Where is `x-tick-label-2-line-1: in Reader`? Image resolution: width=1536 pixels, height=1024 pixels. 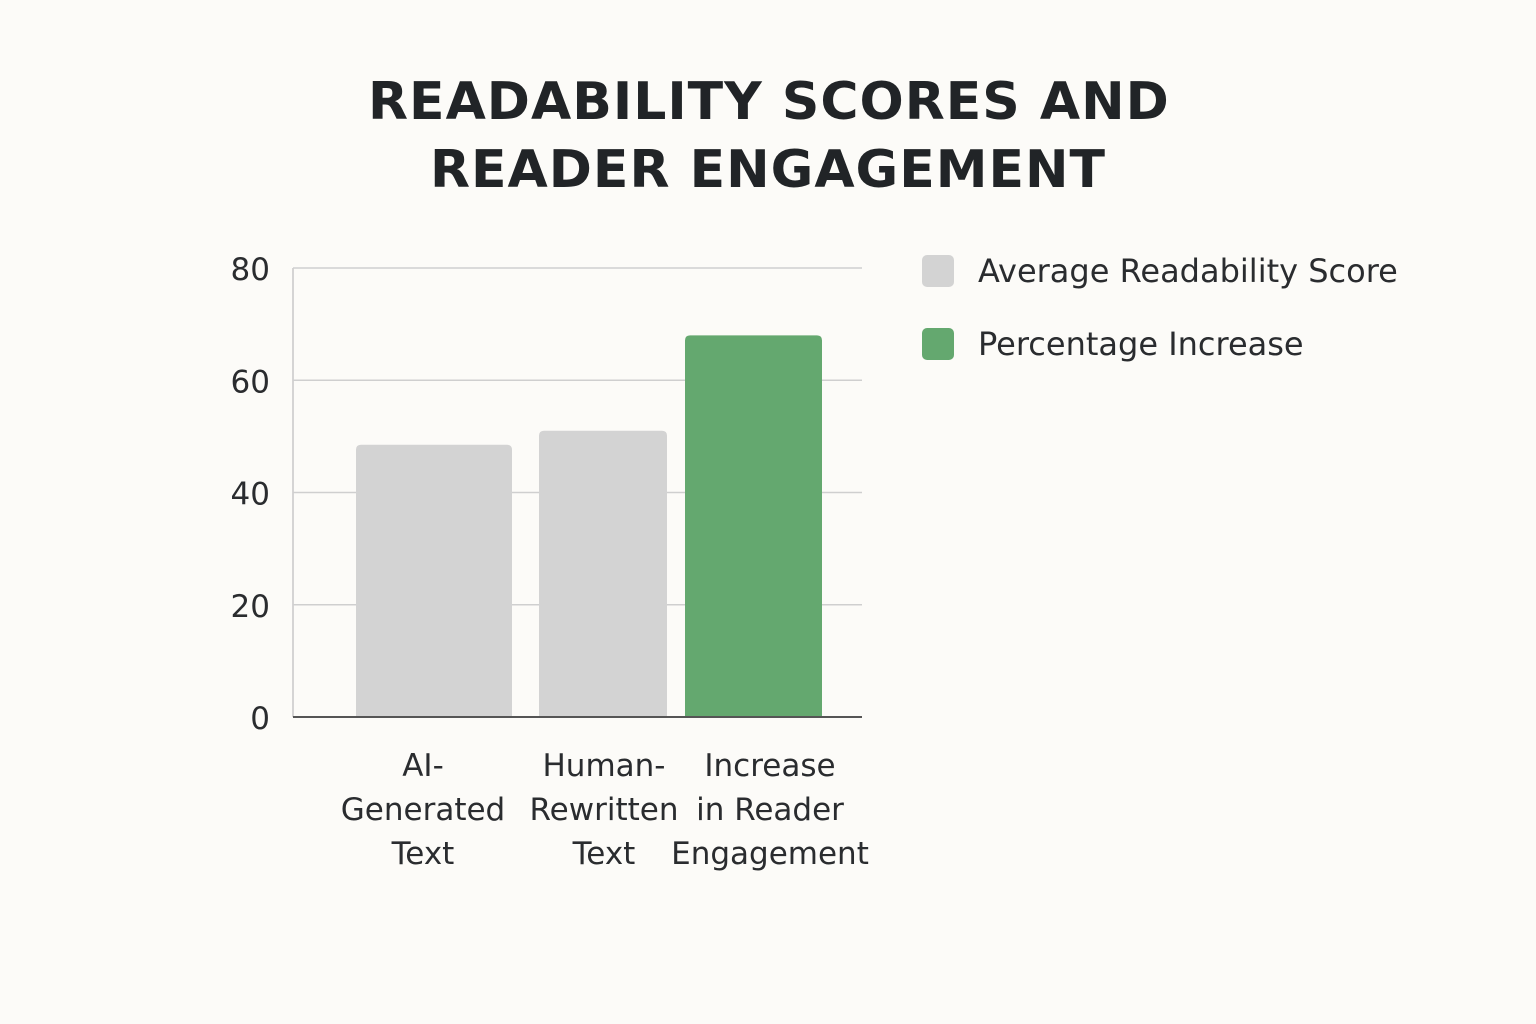
x-tick-label-2-line-1: in Reader is located at coordinates (770, 810).